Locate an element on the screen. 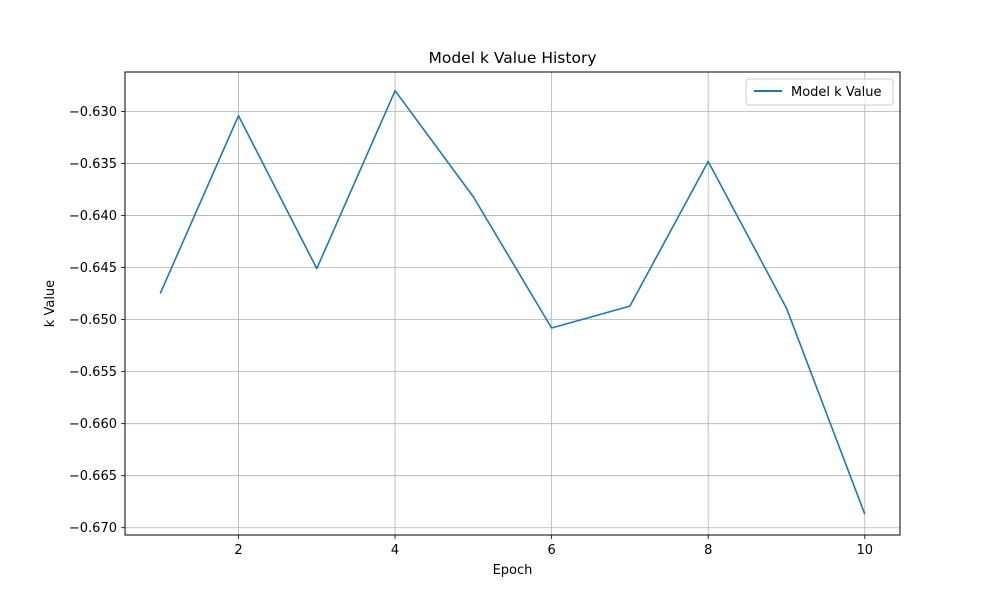  y-tick-label: −0.630 is located at coordinates (93, 112).